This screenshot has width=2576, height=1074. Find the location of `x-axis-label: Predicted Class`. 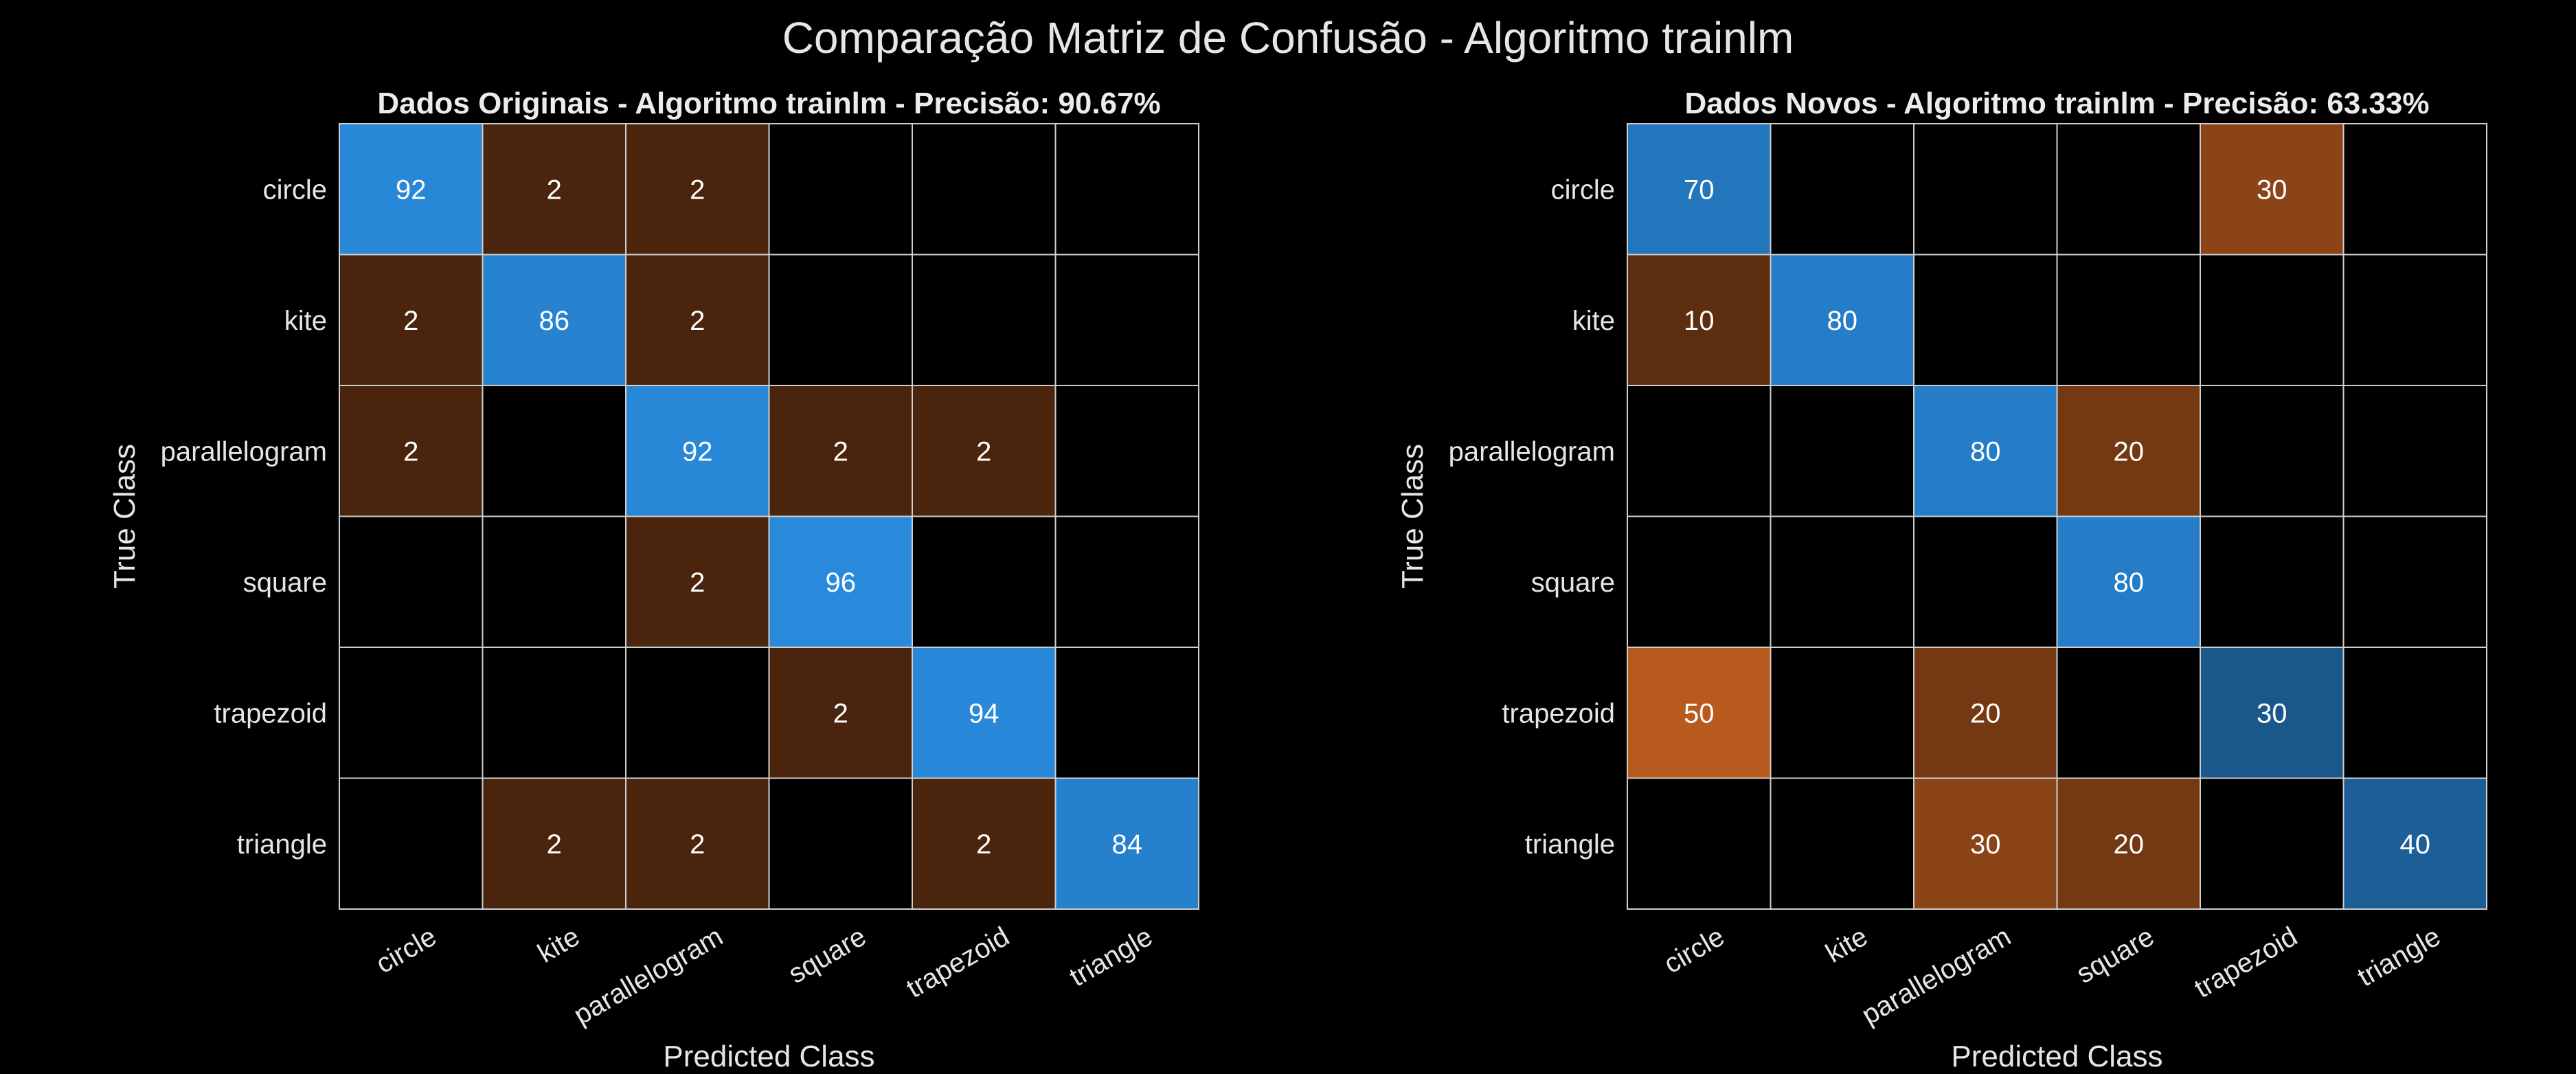

x-axis-label: Predicted Class is located at coordinates (2056, 1056).